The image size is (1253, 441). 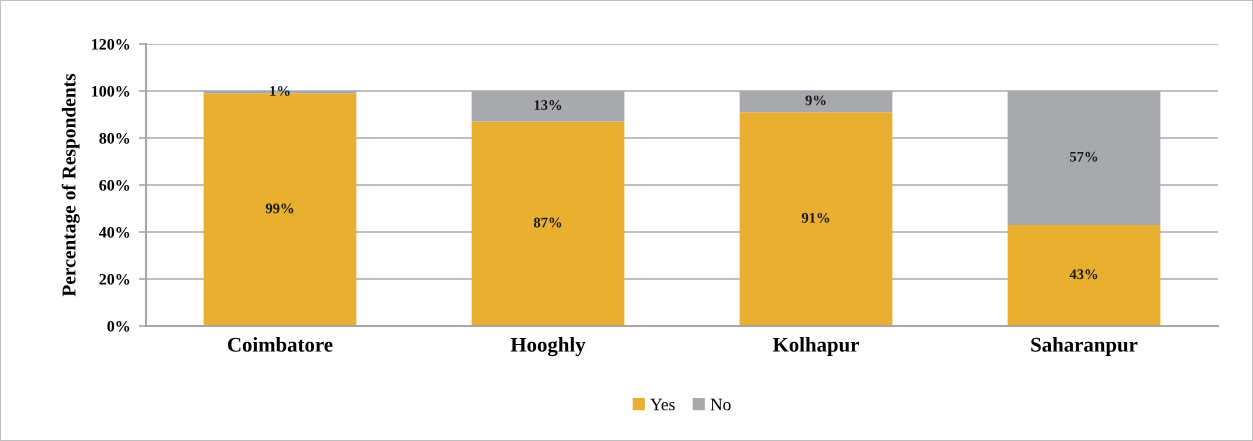 I want to click on y-tick-label: 40%, so click(x=114, y=232).